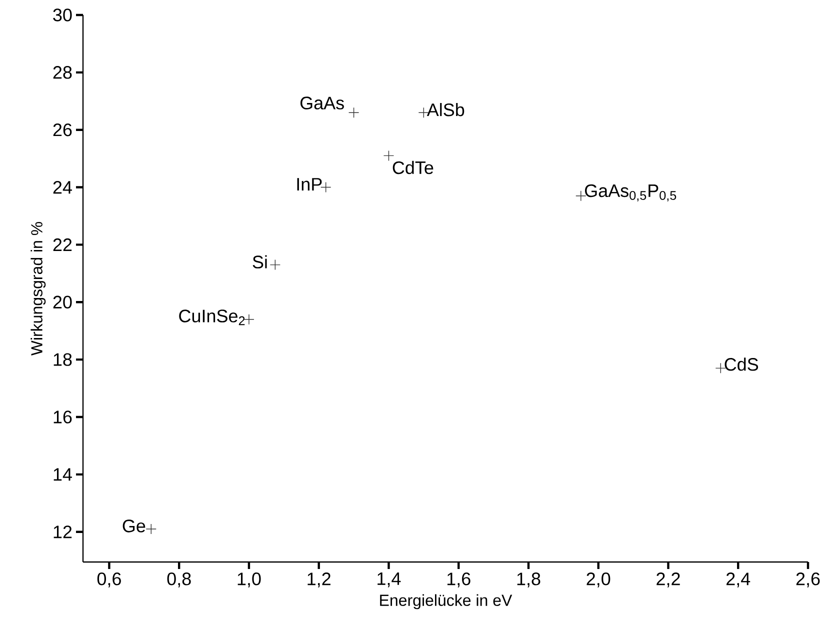 The height and width of the screenshot is (635, 824). What do you see at coordinates (322, 103) in the screenshot?
I see `annotation: GaAs` at bounding box center [322, 103].